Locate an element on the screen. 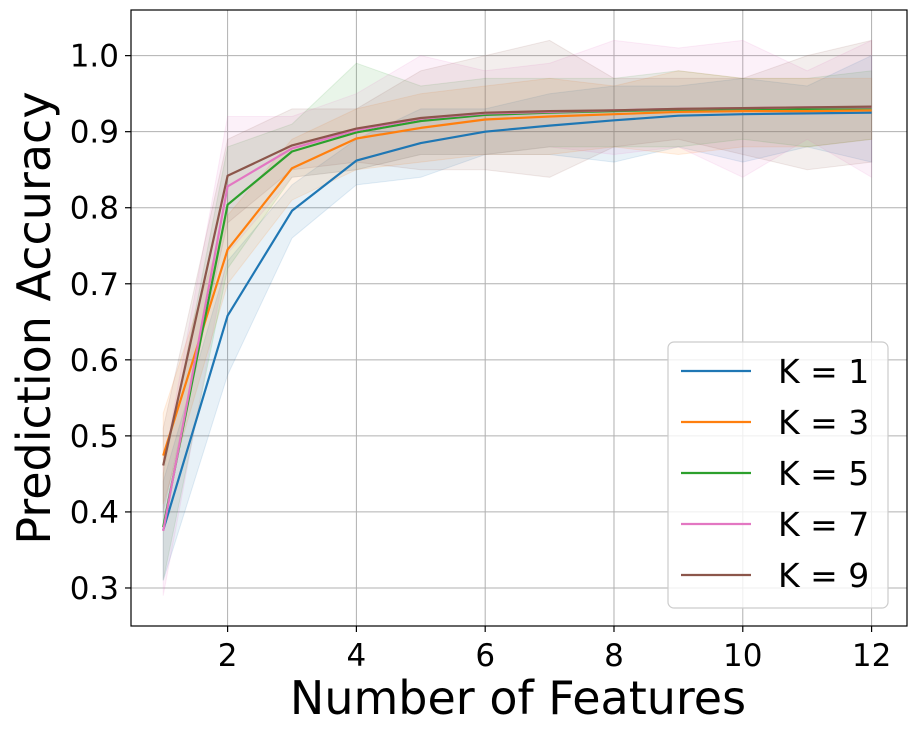 This screenshot has width=915, height=733. x-tick-label: 10 is located at coordinates (742, 656).